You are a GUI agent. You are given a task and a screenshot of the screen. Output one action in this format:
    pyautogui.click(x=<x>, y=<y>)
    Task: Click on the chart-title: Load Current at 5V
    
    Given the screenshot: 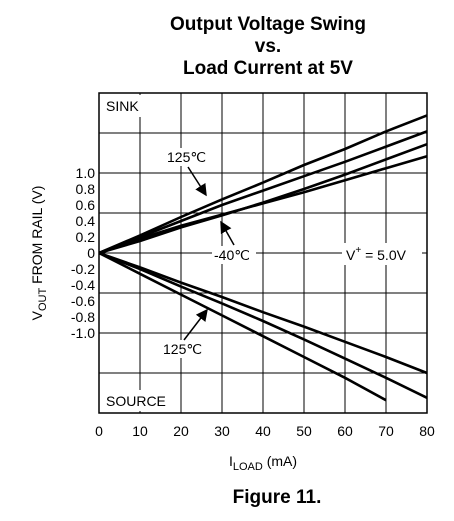 What is the action you would take?
    pyautogui.click(x=268, y=68)
    